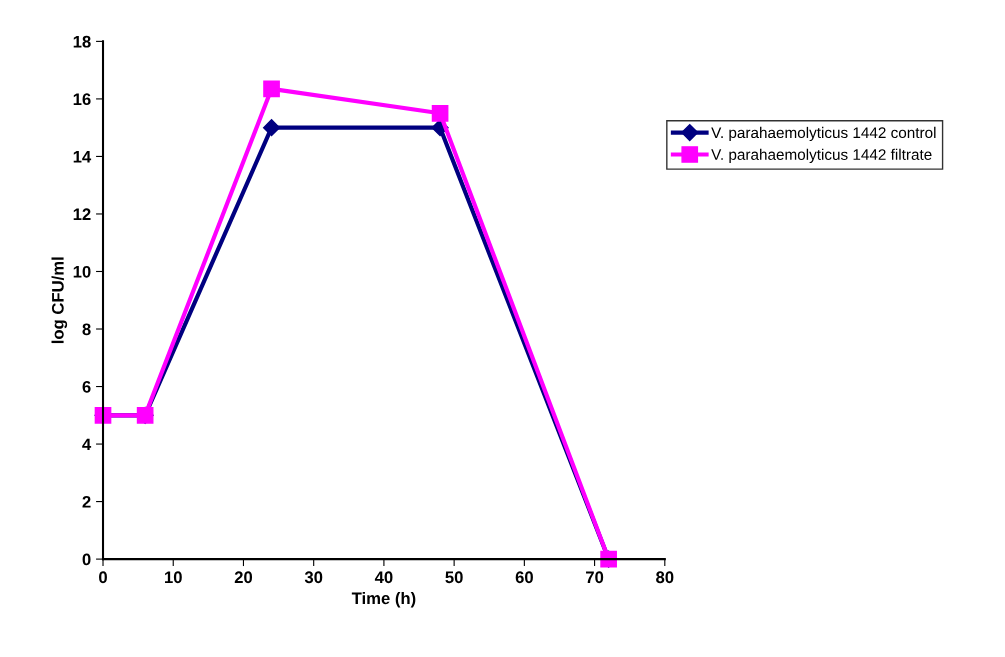  What do you see at coordinates (86, 329) in the screenshot?
I see `y-tick-label: 8` at bounding box center [86, 329].